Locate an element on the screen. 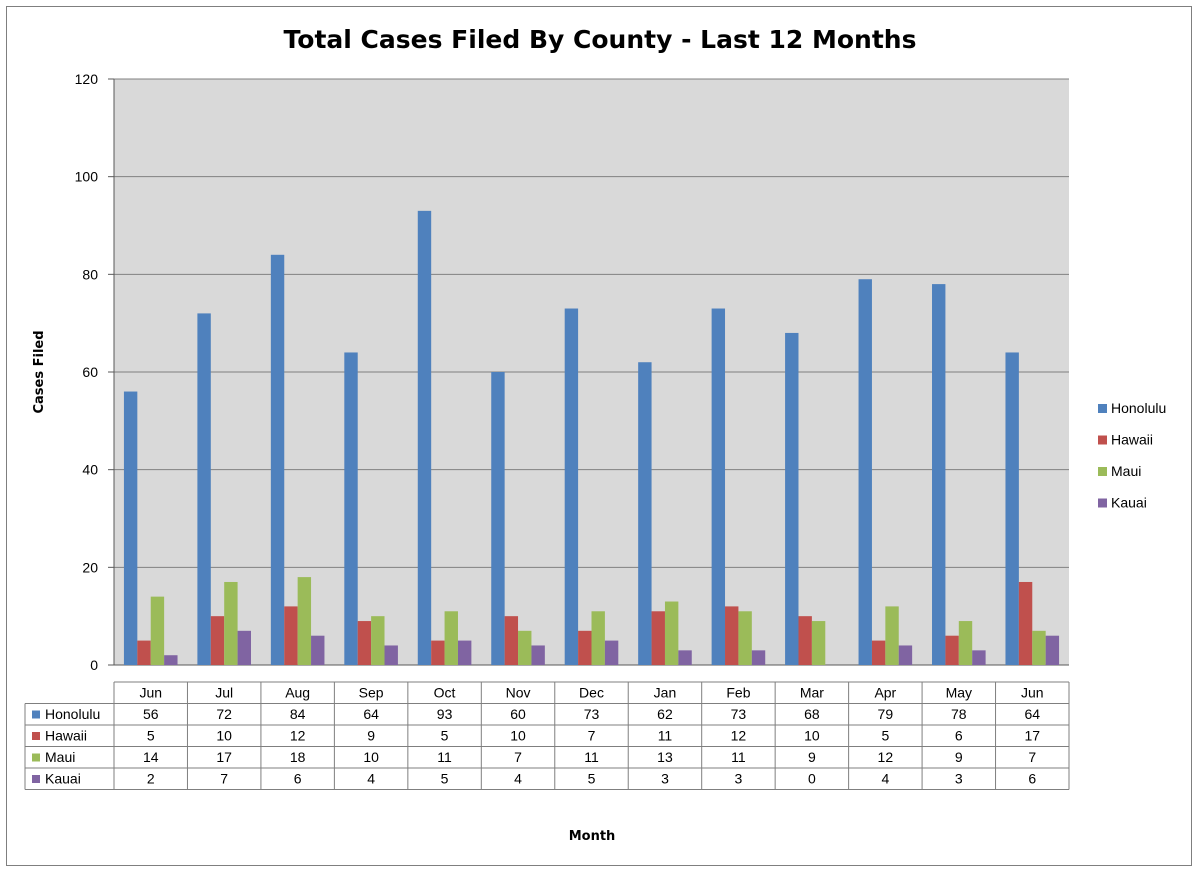  legend-label: Maui is located at coordinates (1126, 471).